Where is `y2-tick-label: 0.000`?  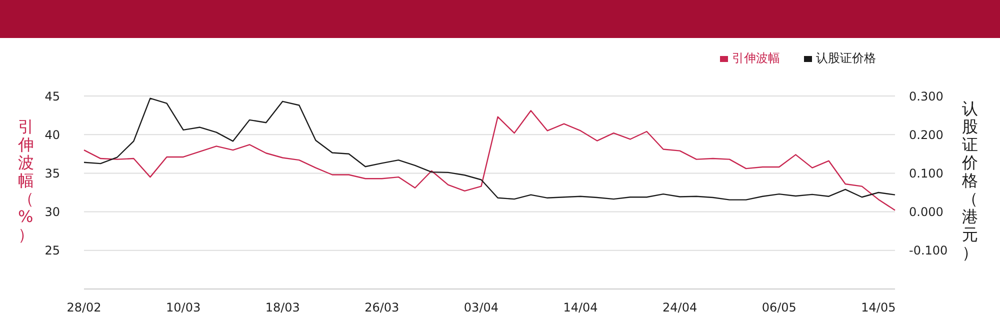
y2-tick-label: 0.000 is located at coordinates (926, 212).